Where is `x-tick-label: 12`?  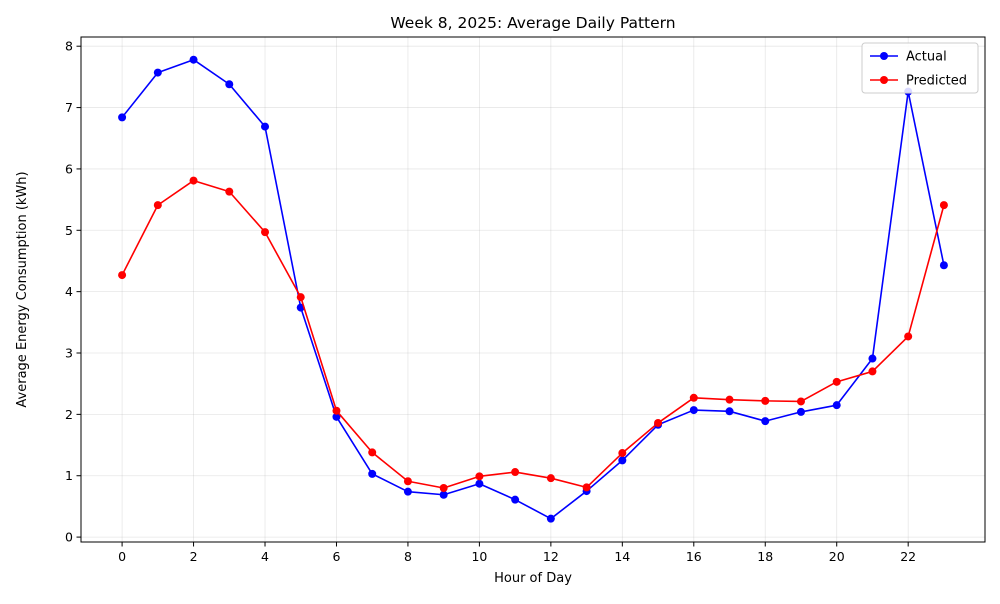
x-tick-label: 12 is located at coordinates (551, 556).